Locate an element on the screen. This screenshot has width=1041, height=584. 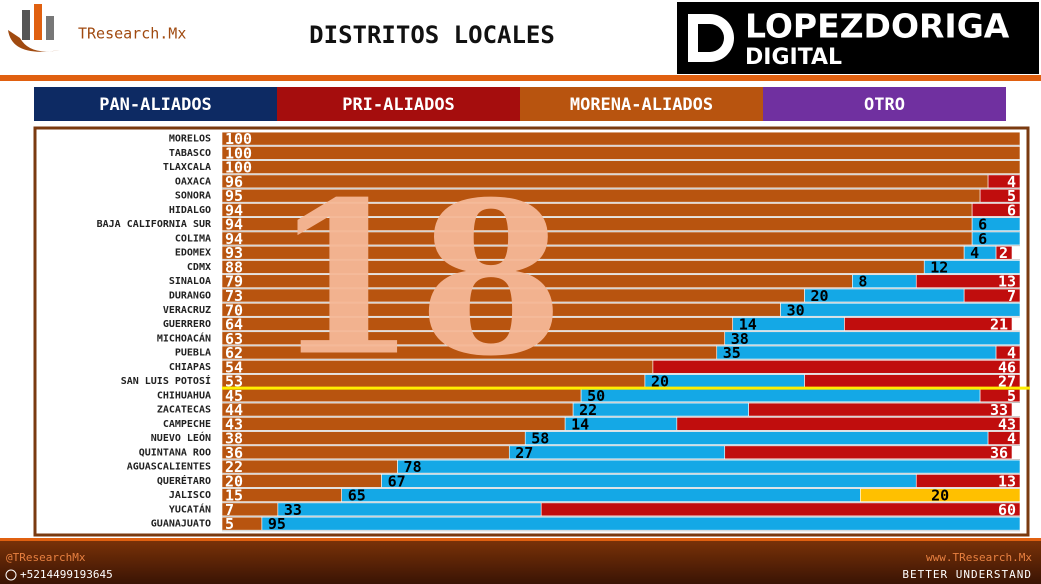
y-tick-label: EDOMEX is located at coordinates (193, 253).